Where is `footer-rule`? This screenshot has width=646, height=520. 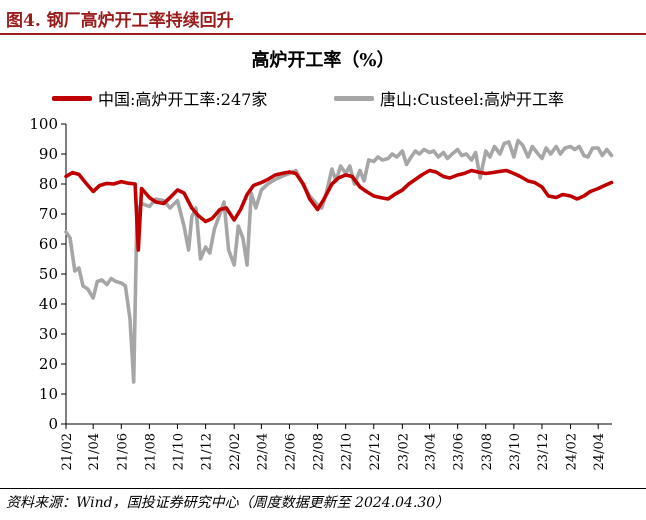
footer-rule is located at coordinates (323, 488).